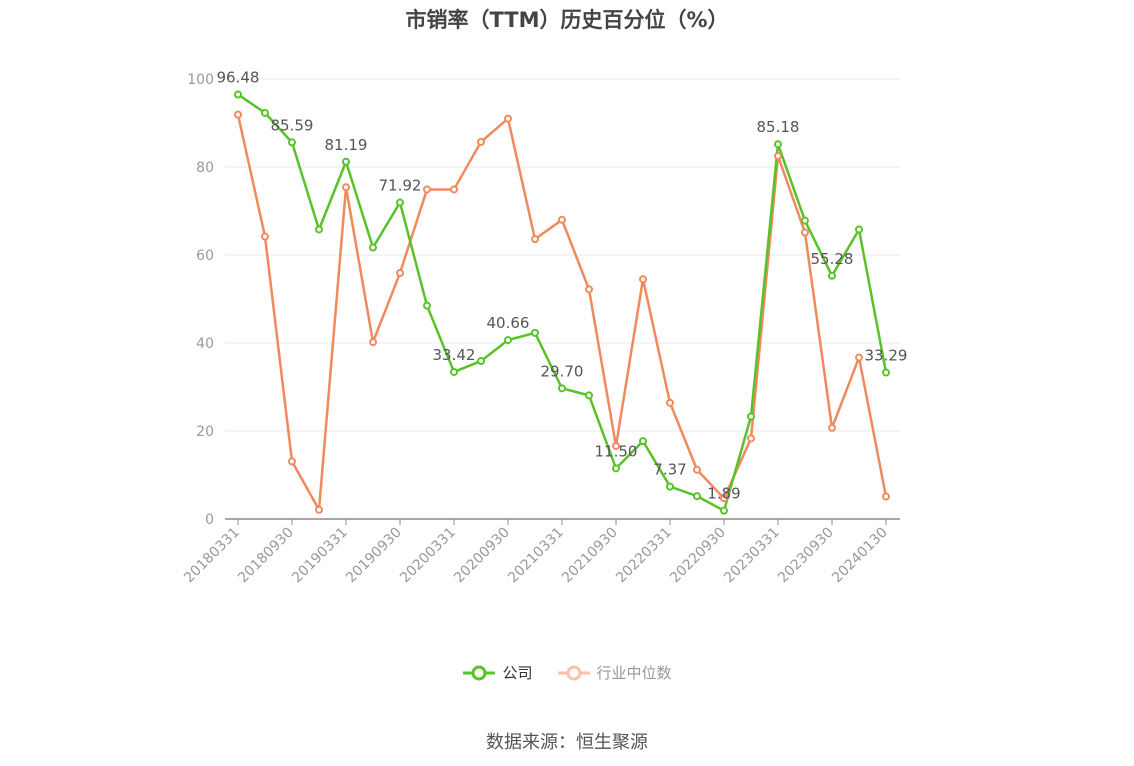 Image resolution: width=1134 pixels, height=766 pixels. What do you see at coordinates (634, 673) in the screenshot?
I see `legend-industry-label: 行业中位数` at bounding box center [634, 673].